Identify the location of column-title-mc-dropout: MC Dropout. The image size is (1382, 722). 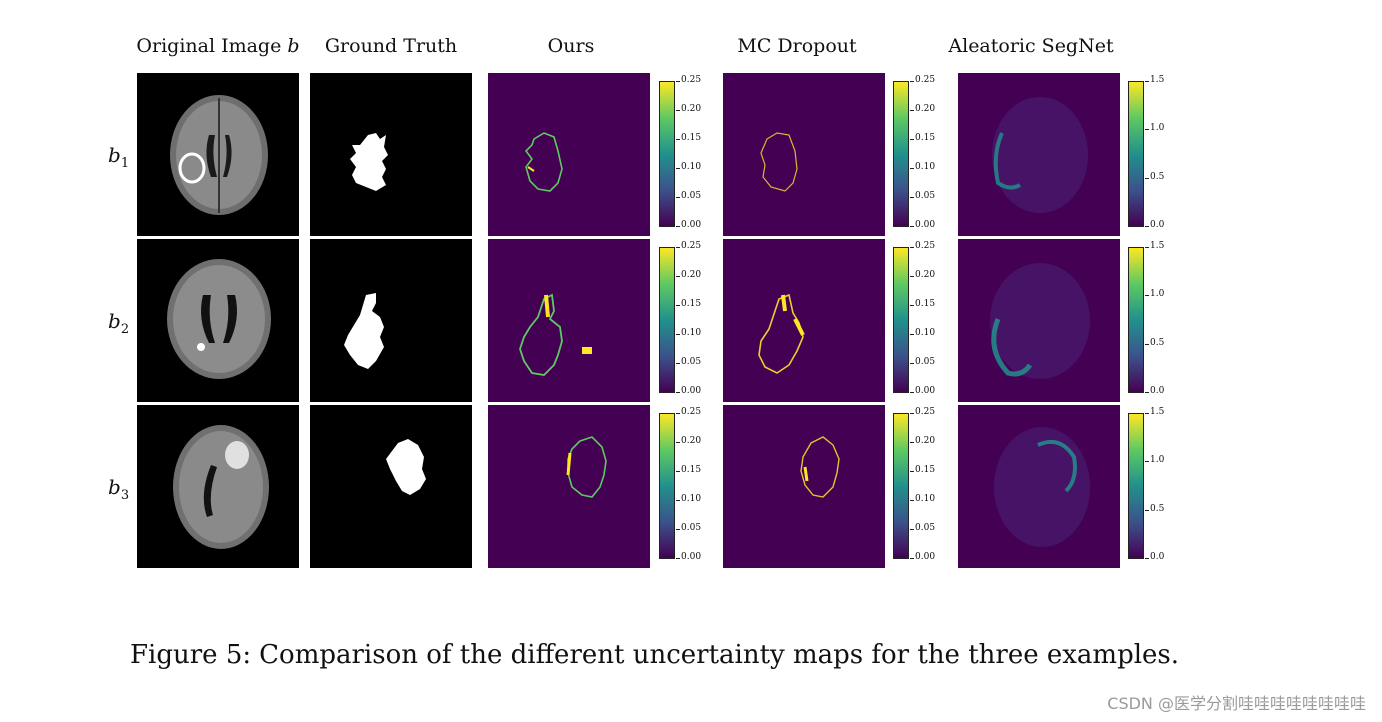
(797, 46).